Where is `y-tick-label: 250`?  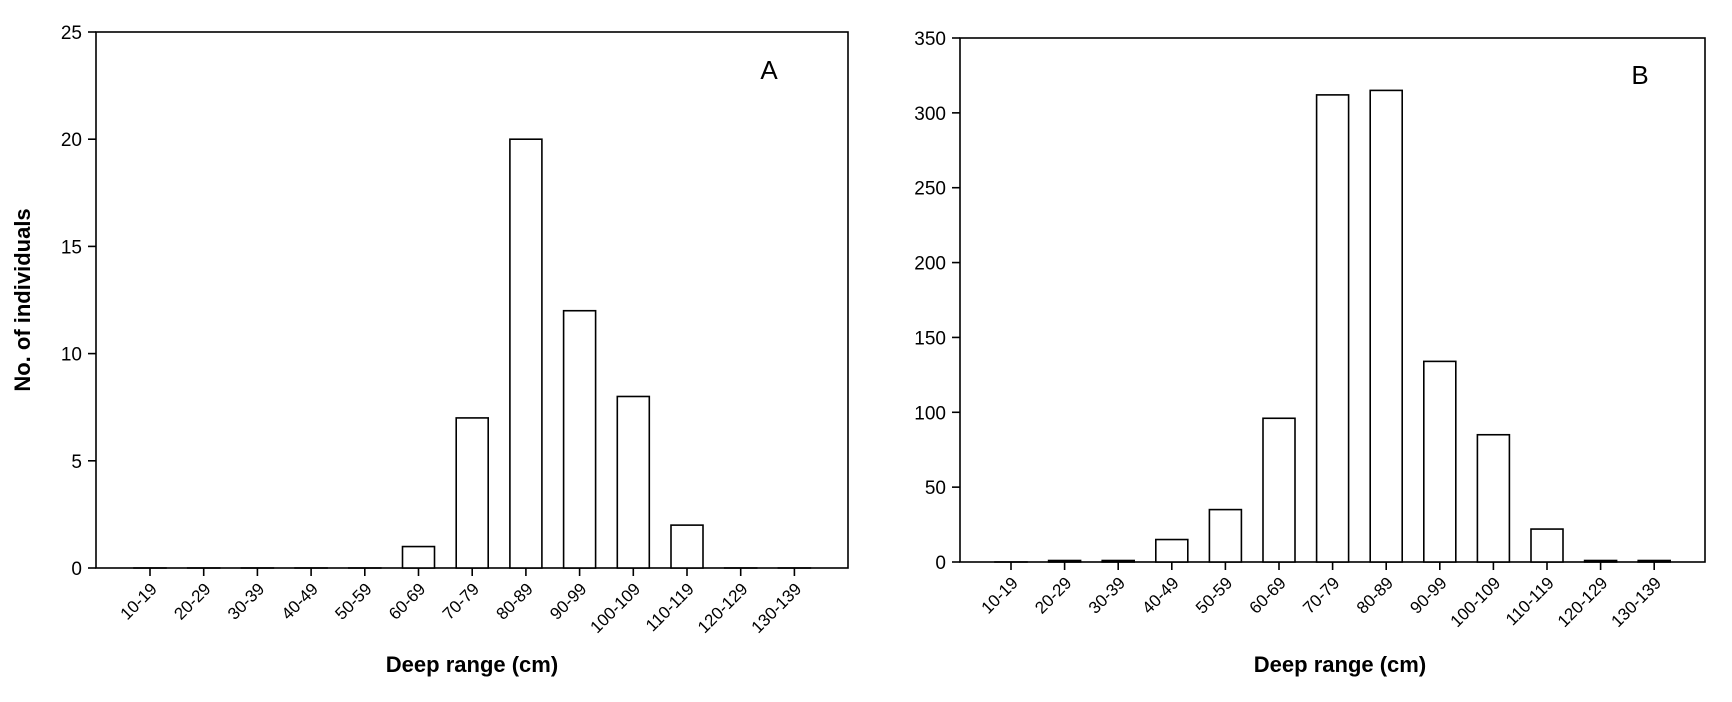 y-tick-label: 250 is located at coordinates (930, 189).